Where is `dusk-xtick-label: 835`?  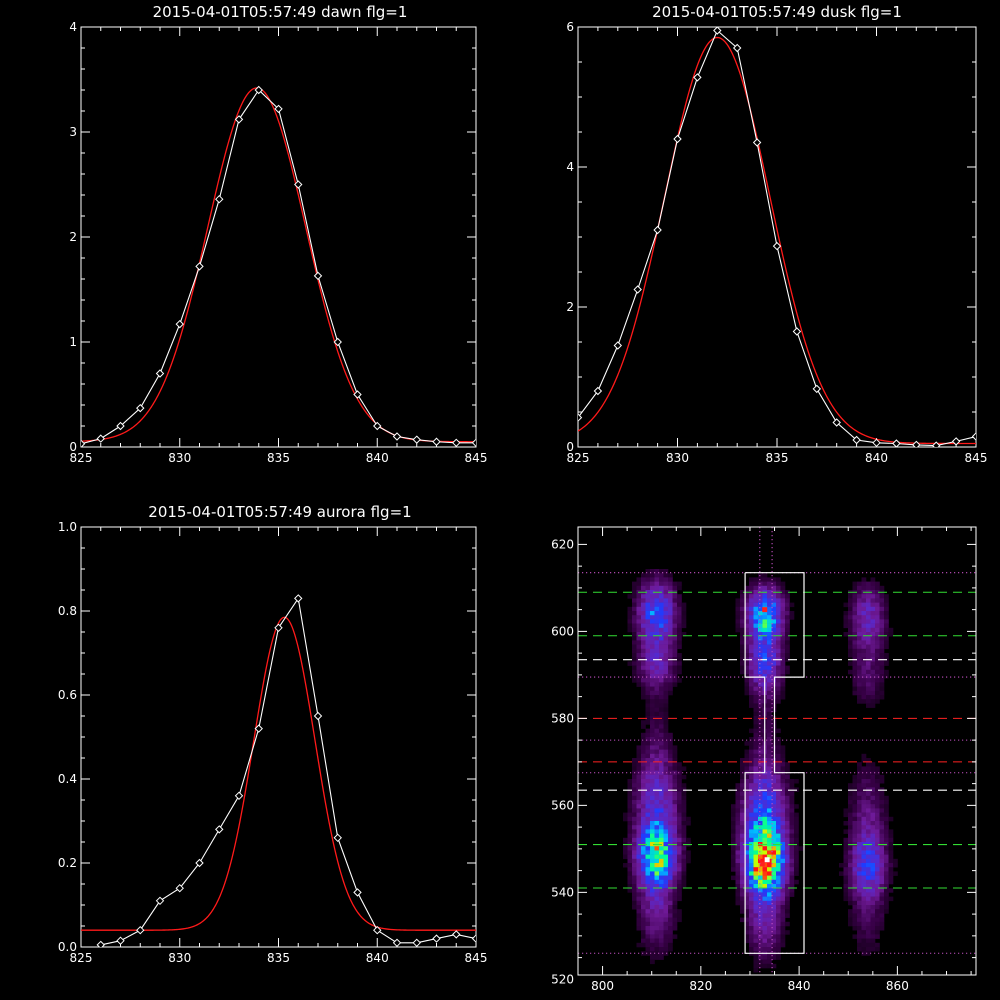 dusk-xtick-label: 835 is located at coordinates (777, 458).